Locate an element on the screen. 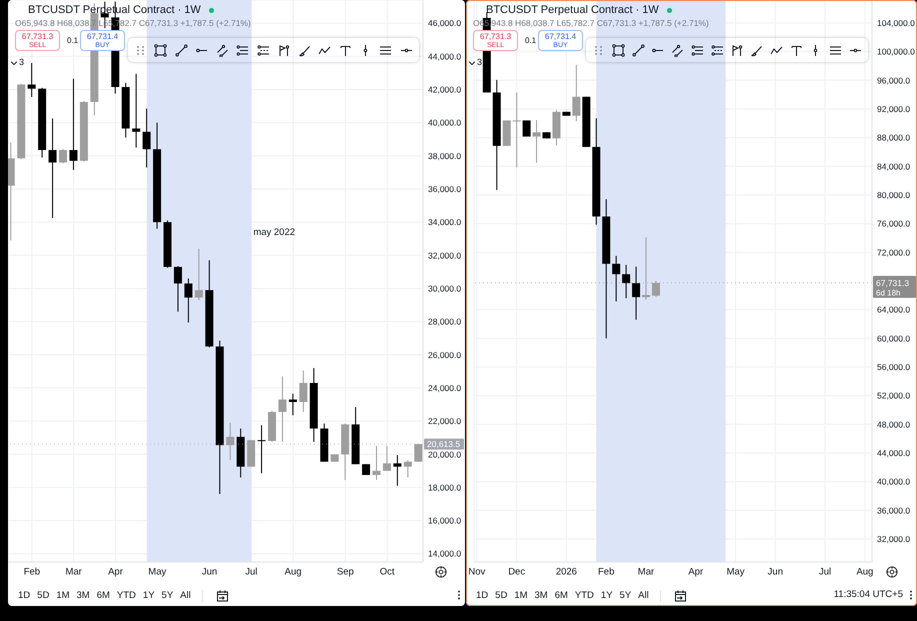 This screenshot has height=621, width=917. y-tick-label: 64,000.0 is located at coordinates (893, 309).